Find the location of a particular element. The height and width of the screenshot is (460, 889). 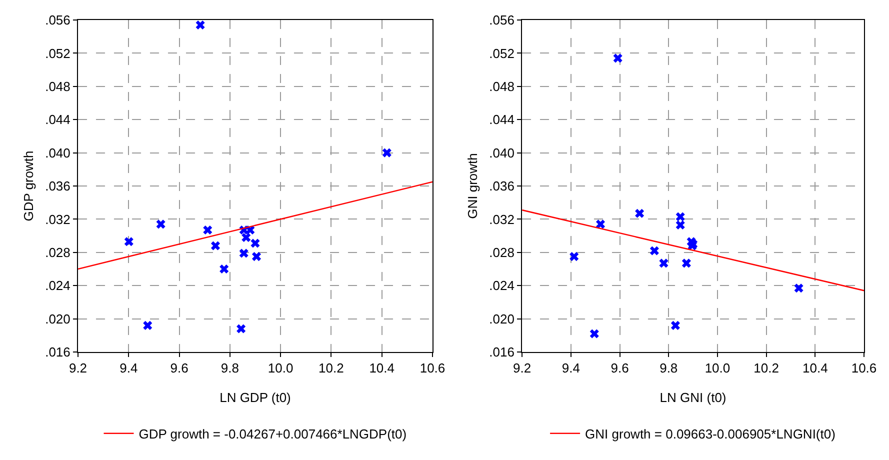

x-axis-title: LN GNI (t0) is located at coordinates (693, 398).